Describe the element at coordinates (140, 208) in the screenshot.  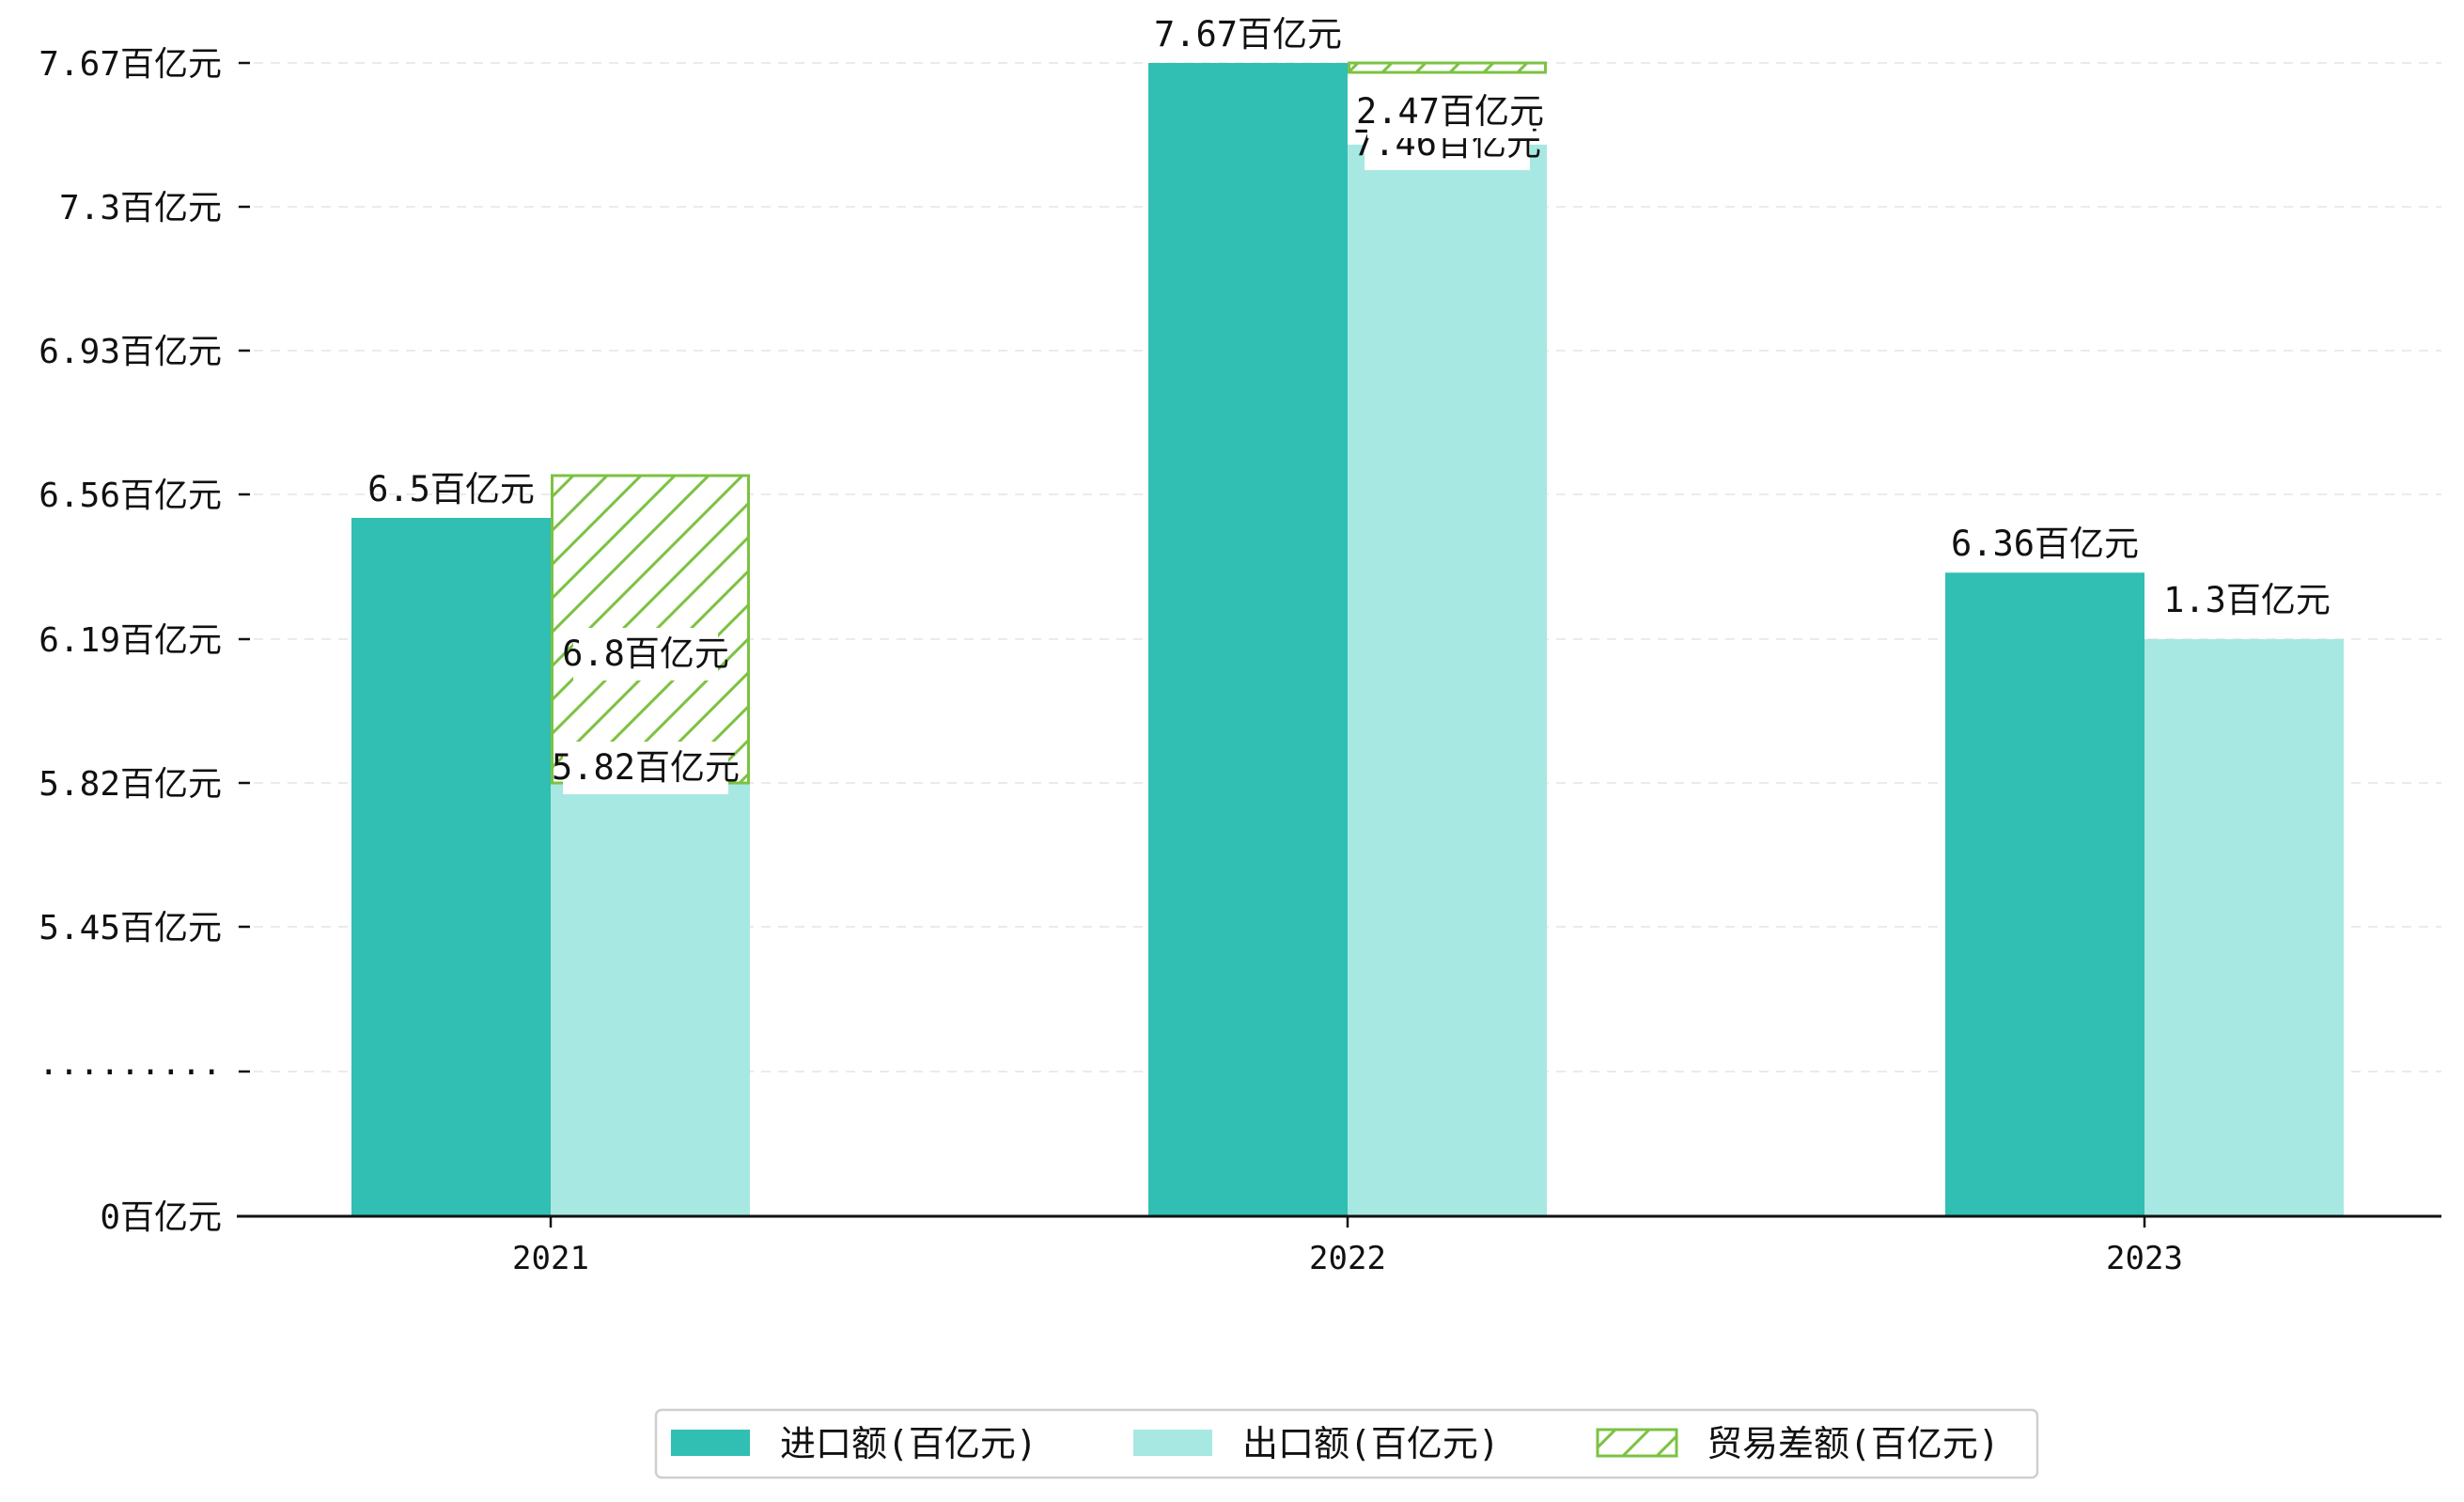
I see `y-tick-label: 7.3百亿元` at that location.